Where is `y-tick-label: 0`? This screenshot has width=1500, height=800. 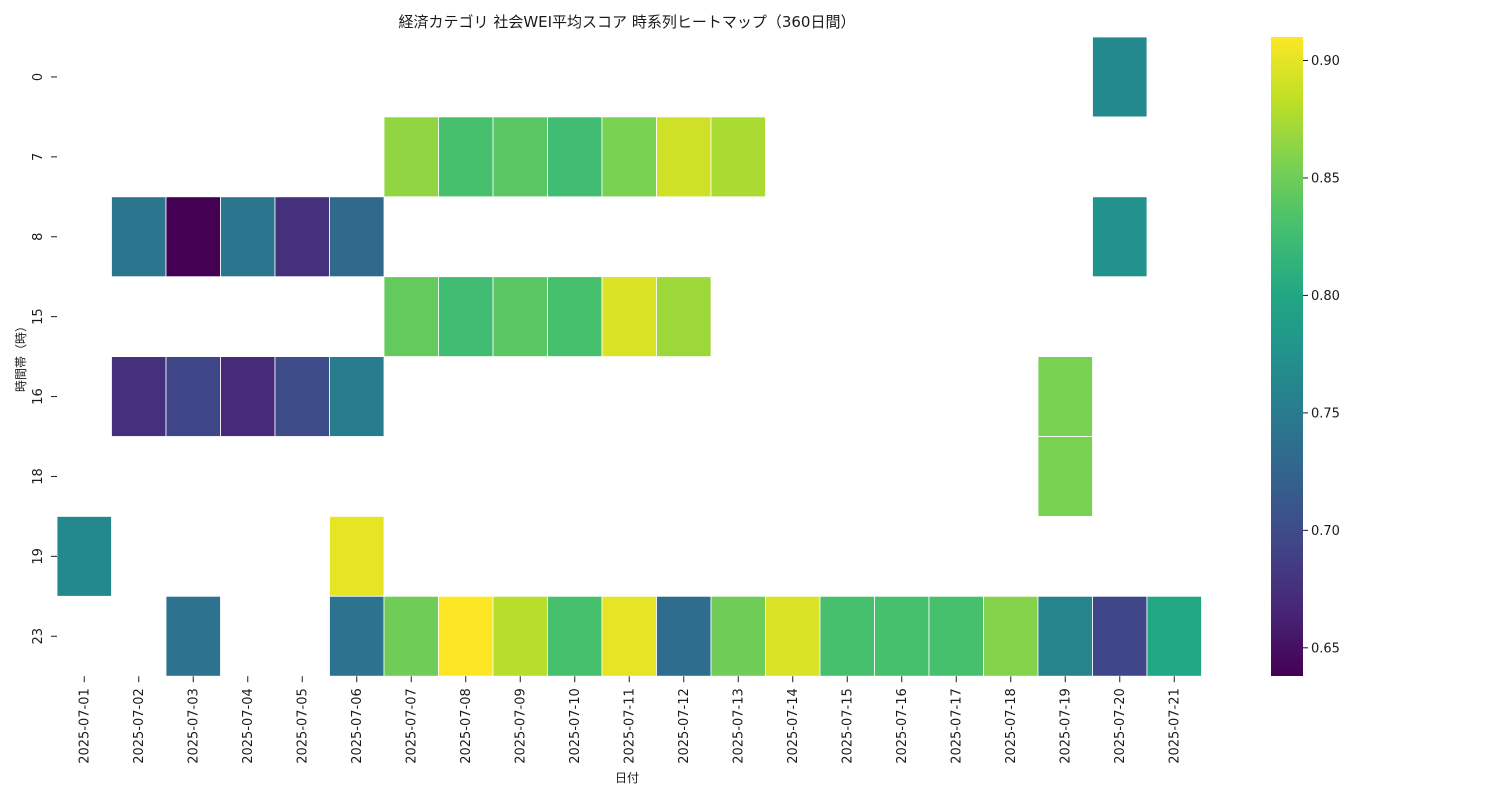
y-tick-label: 0 is located at coordinates (38, 77).